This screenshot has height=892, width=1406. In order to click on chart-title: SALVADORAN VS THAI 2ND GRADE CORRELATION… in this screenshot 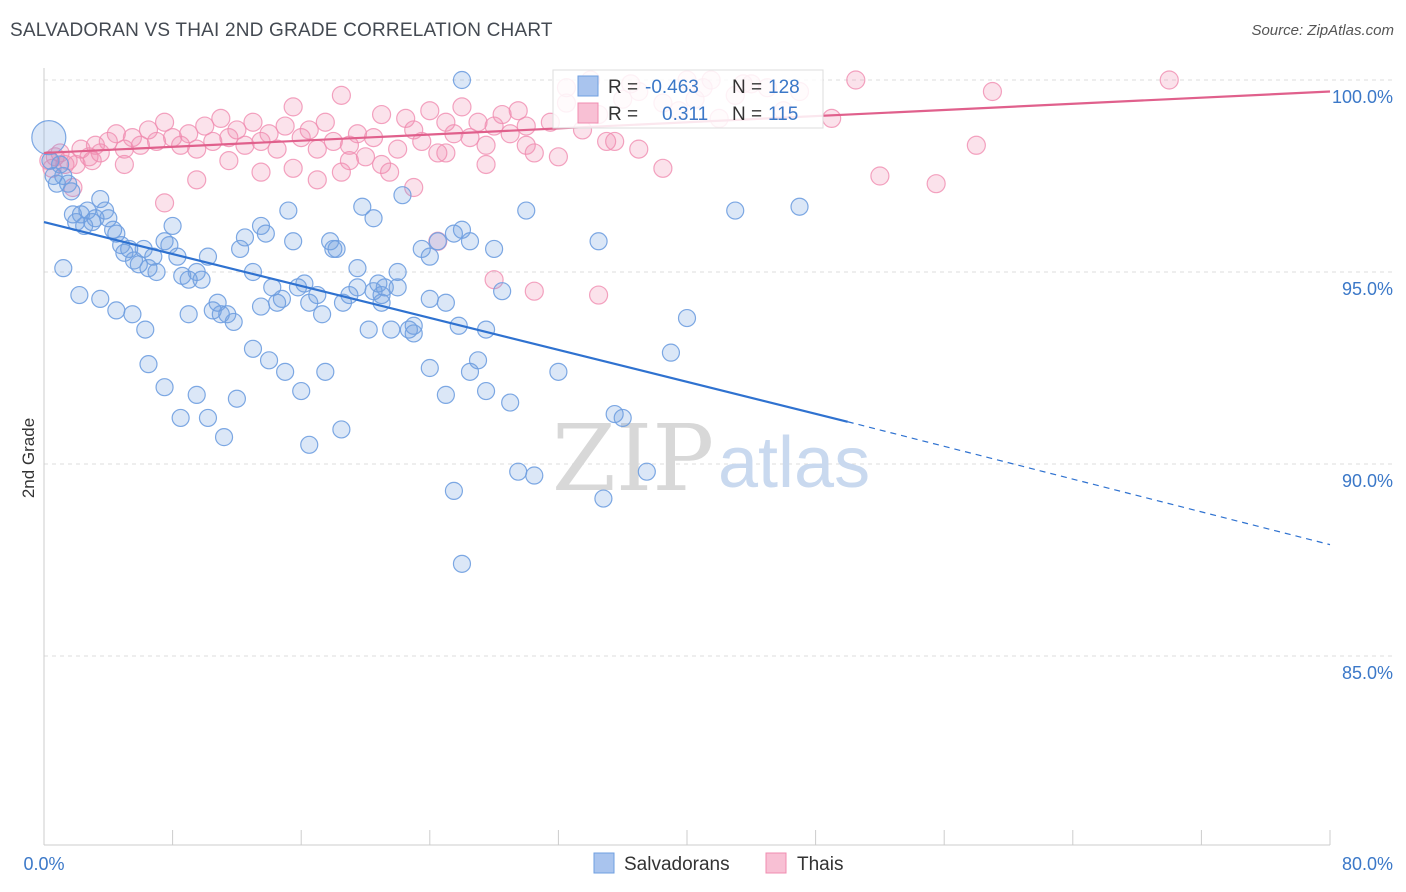, I will do `click(281, 30)`.